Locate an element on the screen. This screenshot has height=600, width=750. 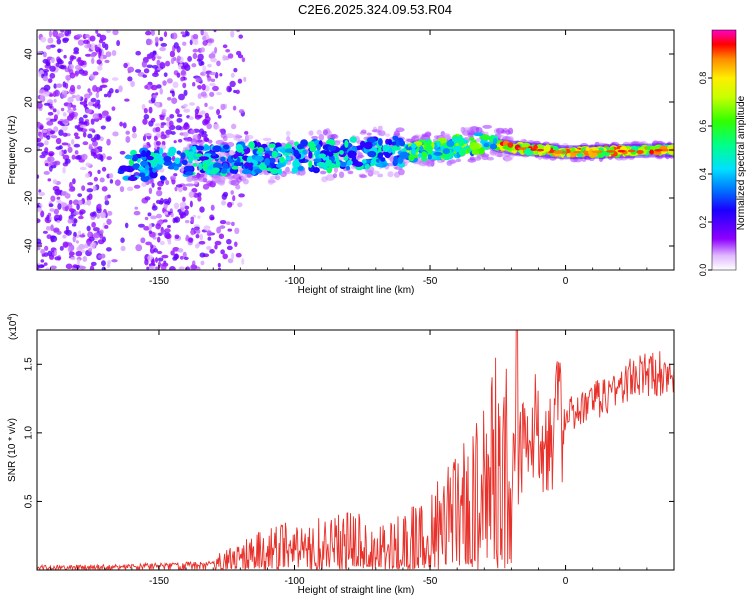
svg-text: (x104) is located at coordinates (13, 326).